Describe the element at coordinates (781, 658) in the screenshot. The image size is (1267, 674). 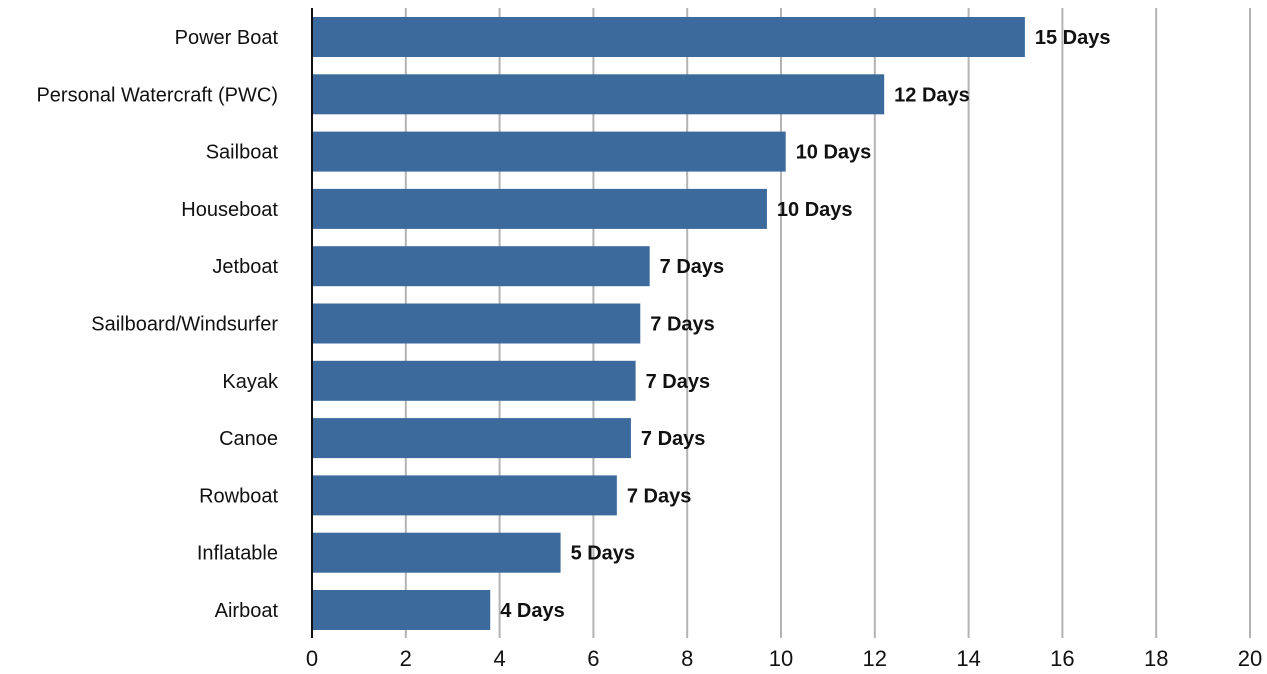
I see `x-tick-label: 10` at that location.